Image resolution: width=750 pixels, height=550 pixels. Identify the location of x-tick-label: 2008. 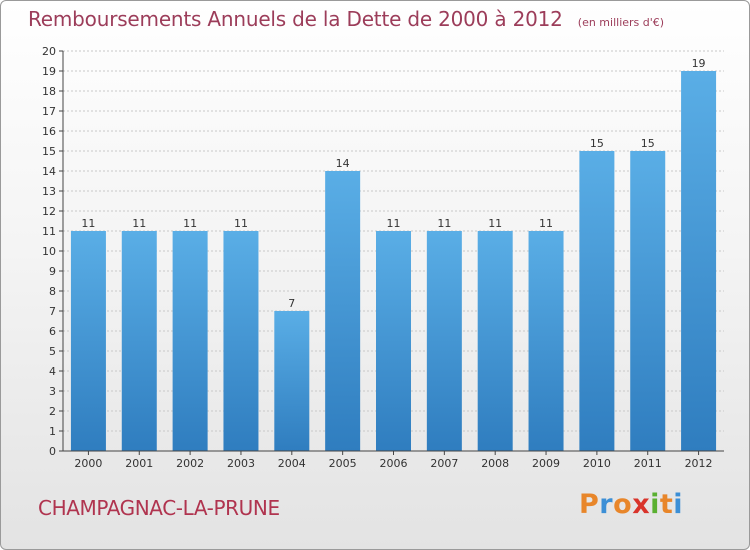
(495, 463).